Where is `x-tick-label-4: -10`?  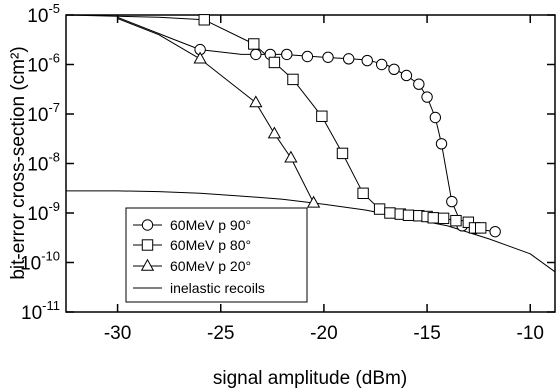
x-tick-label-4: -10 is located at coordinates (530, 333).